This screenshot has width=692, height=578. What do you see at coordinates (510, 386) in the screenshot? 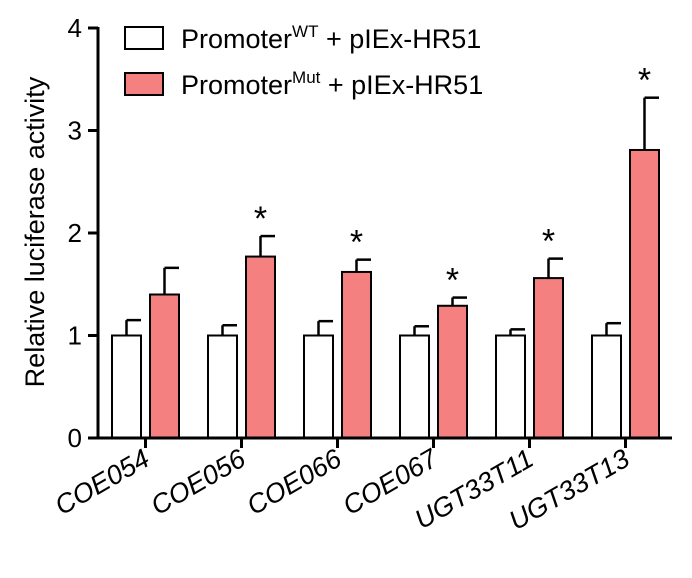
I see `bar-wt-ugt33t11` at bounding box center [510, 386].